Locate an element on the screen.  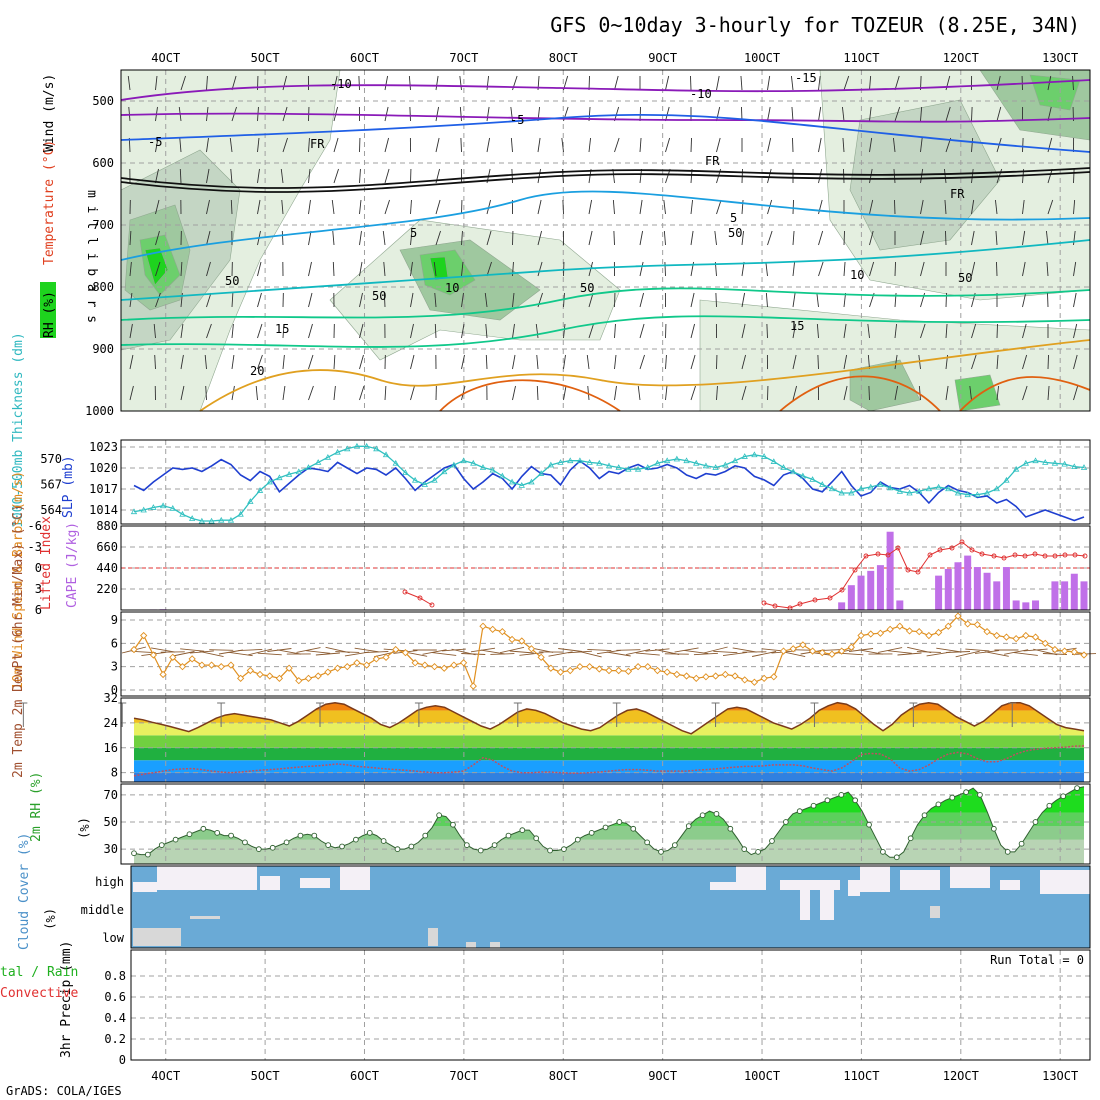
run-total-label: Run Total = 0 is located at coordinates (1037, 960).